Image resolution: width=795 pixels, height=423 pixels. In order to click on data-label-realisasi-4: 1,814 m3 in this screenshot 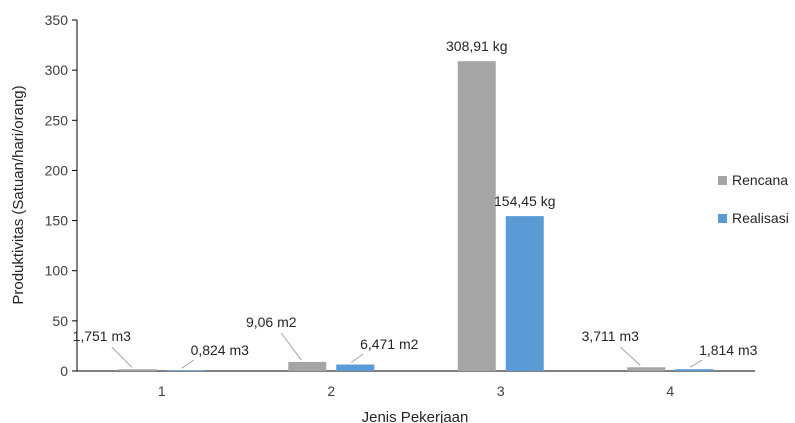, I will do `click(728, 350)`.